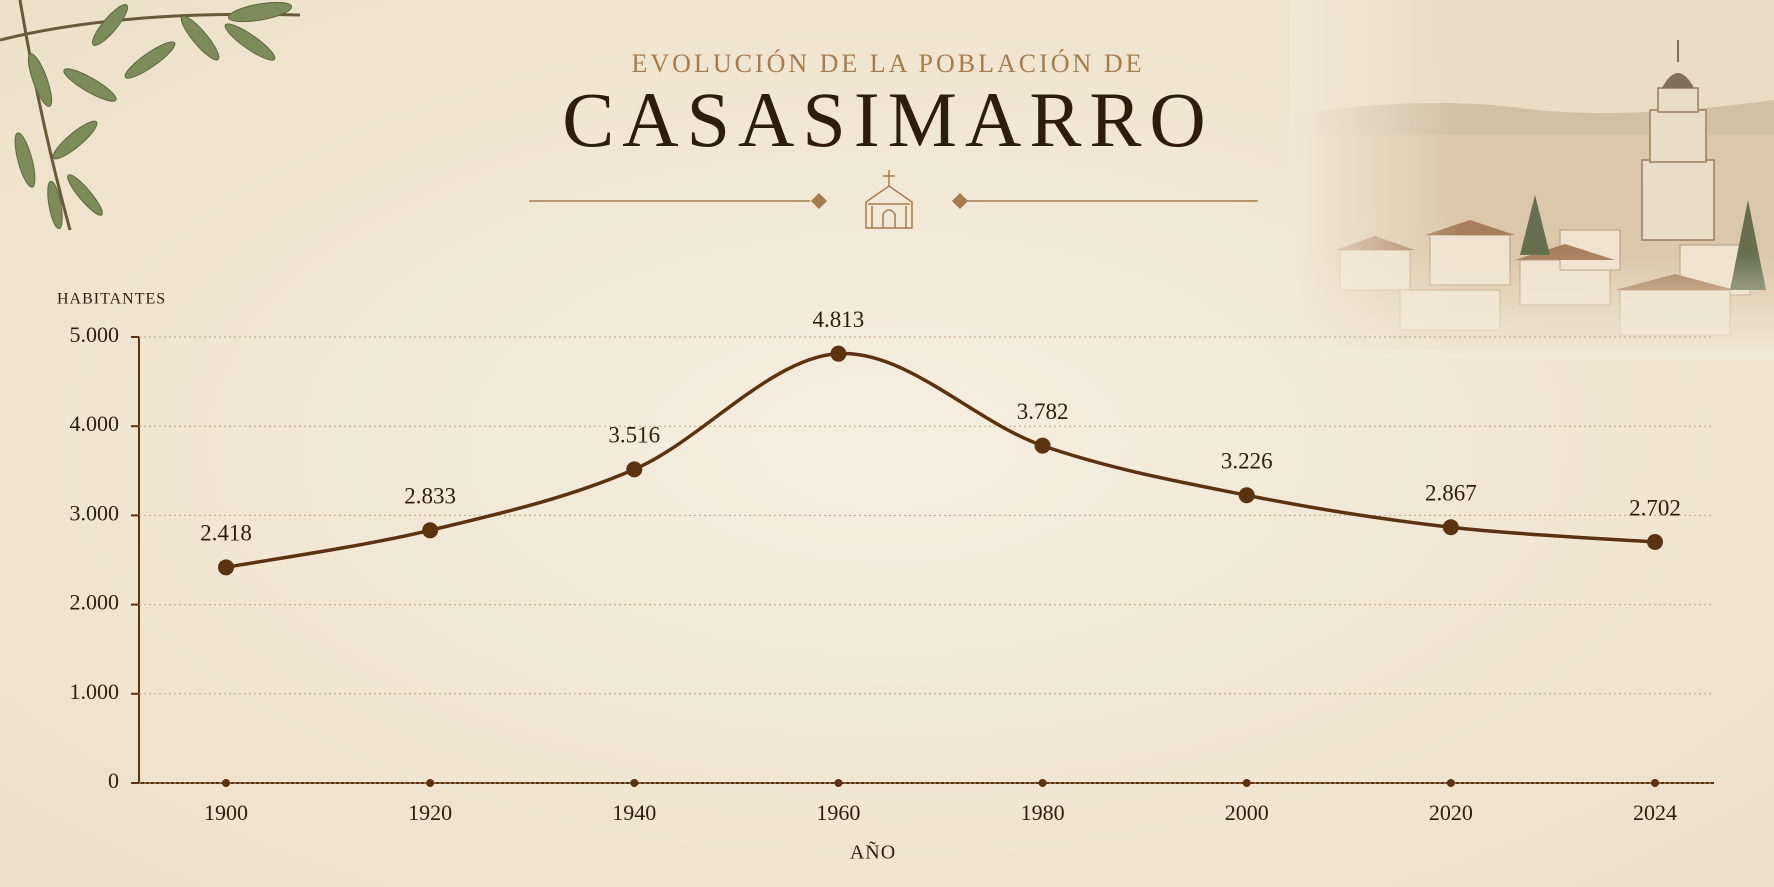  I want to click on y-tick-label: 2.000, so click(95, 602).